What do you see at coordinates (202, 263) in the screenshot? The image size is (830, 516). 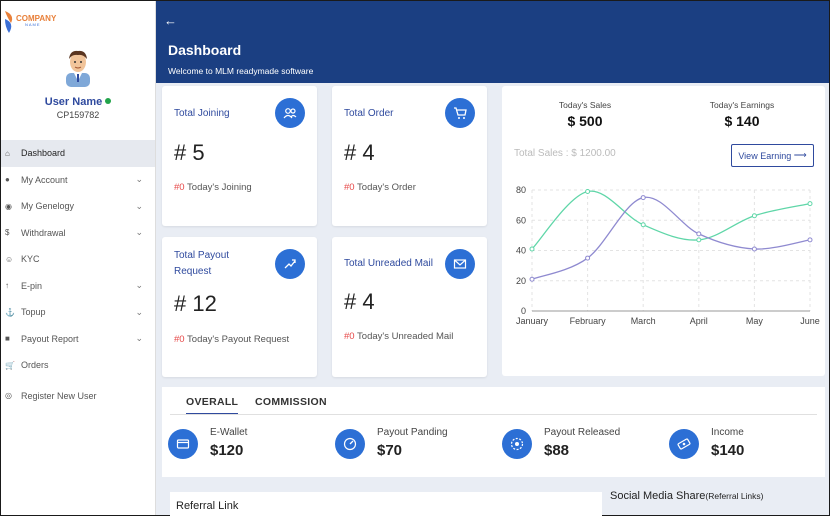 I see `card-title: Total Payout Request` at bounding box center [202, 263].